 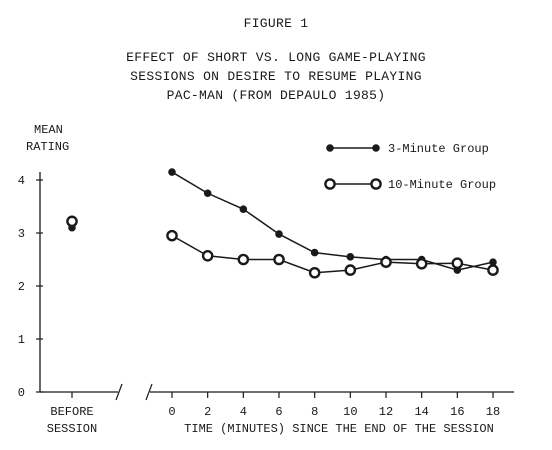 What do you see at coordinates (410, 167) in the screenshot?
I see `legend: 3-Minute Group 10-Minute Group` at bounding box center [410, 167].